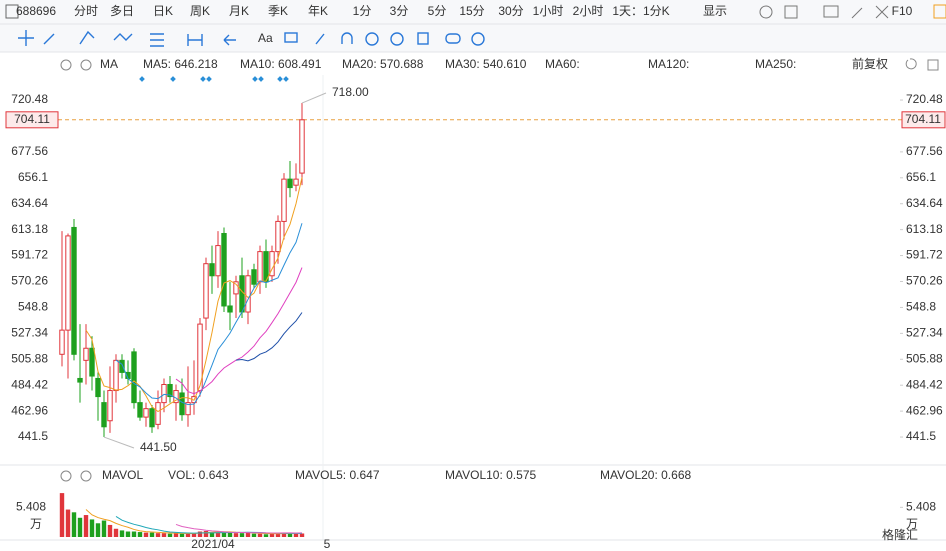 This screenshot has width=946, height=551. I want to click on y-tick-label: 613.18, so click(924, 229).